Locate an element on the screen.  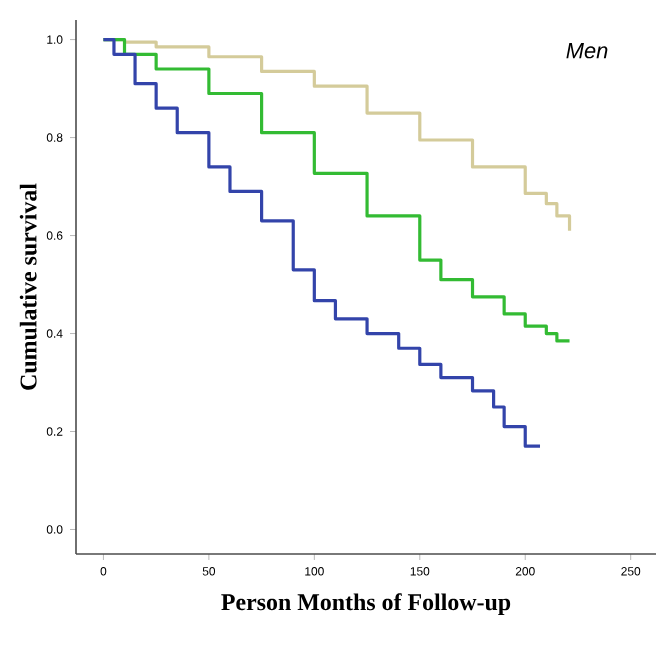
annotation: Men is located at coordinates (587, 51).